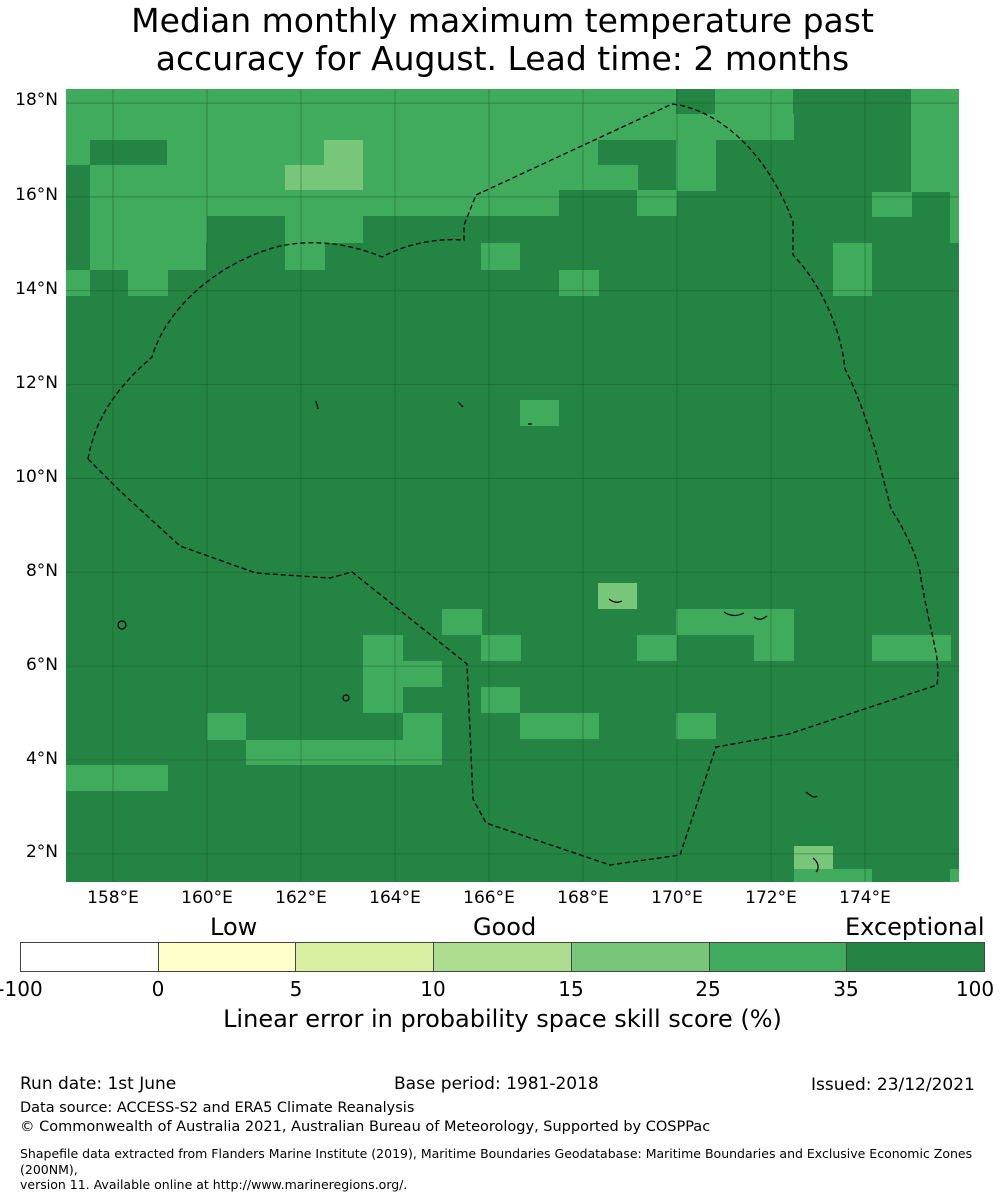 Image resolution: width=1005 pixels, height=1193 pixels. Describe the element at coordinates (36, 477) in the screenshot. I see `lat-label-10n: 10°N` at that location.